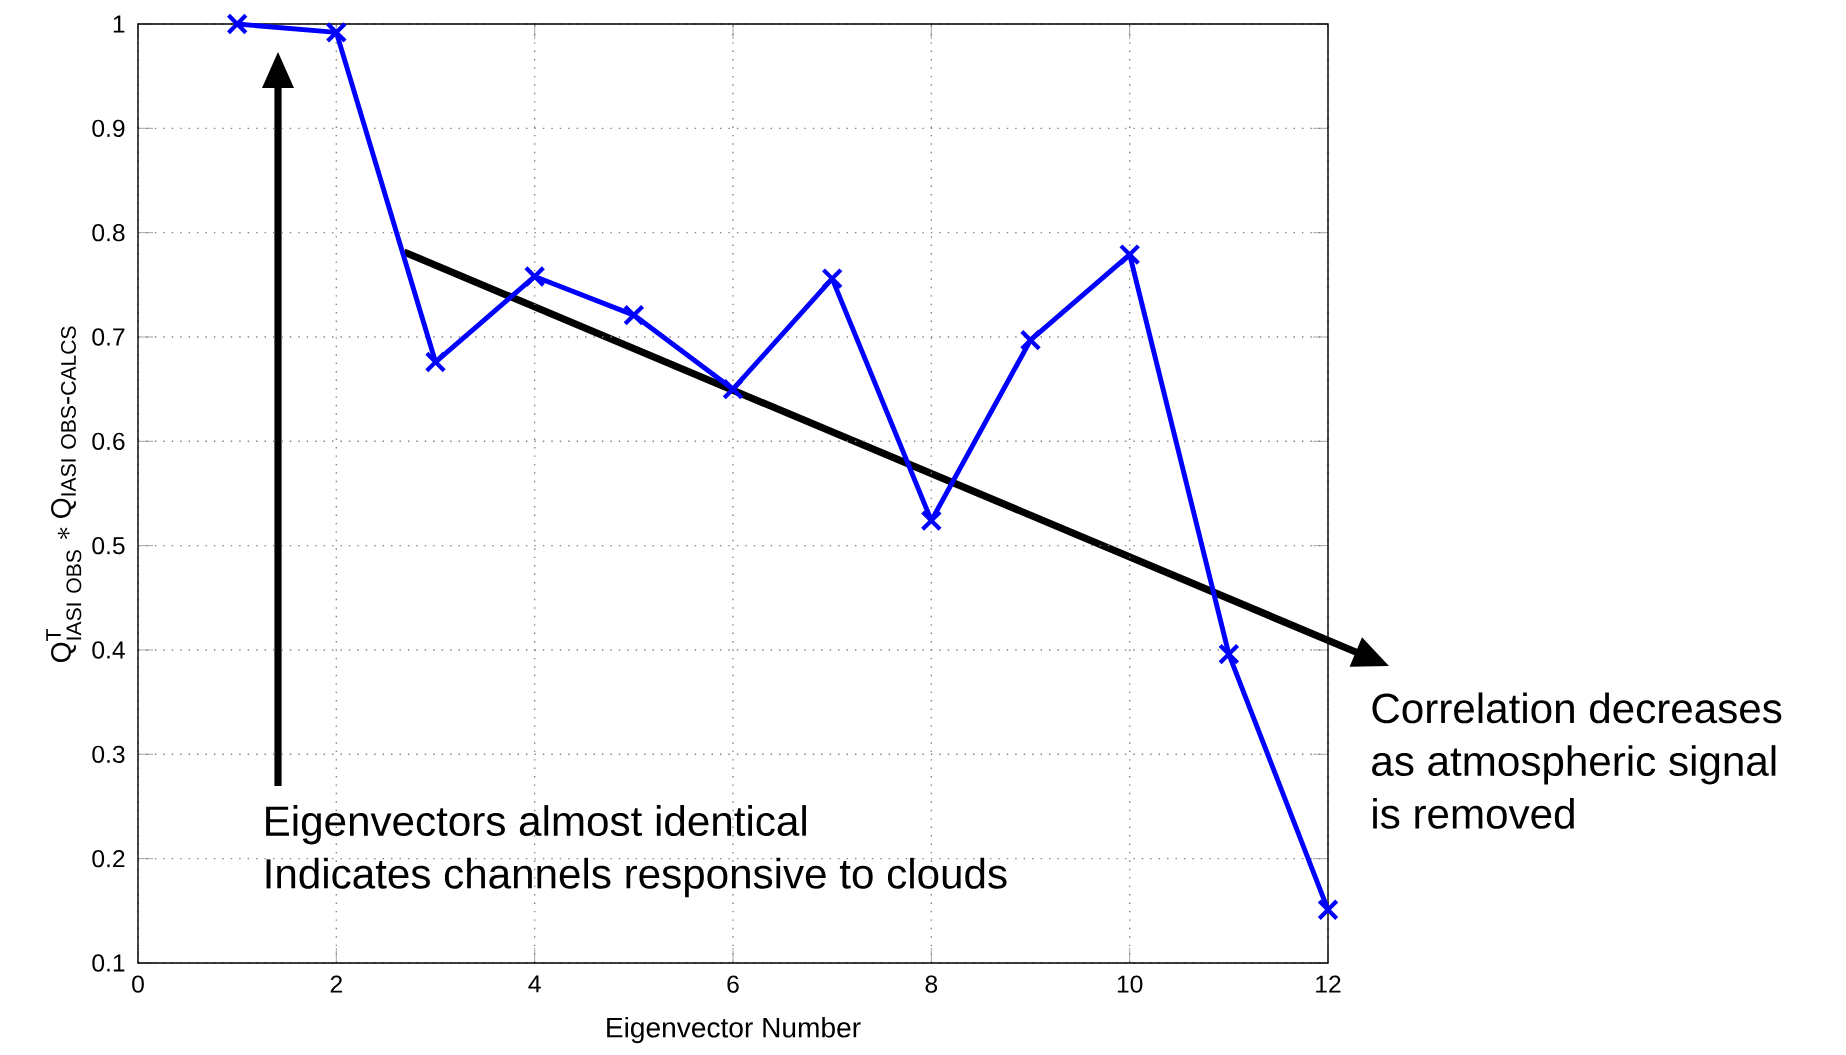  I want to click on x-tick-label: 8, so click(931, 984).